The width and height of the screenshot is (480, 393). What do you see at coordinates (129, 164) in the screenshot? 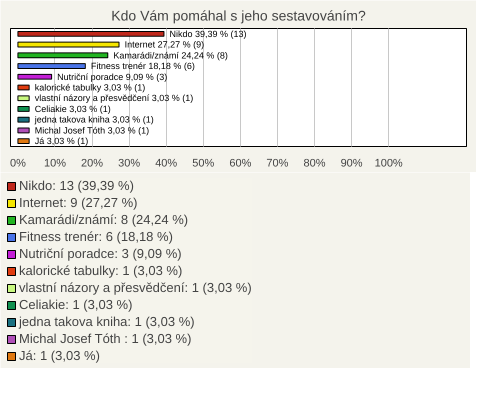
I see `x-tick-label: 30%` at bounding box center [129, 164].